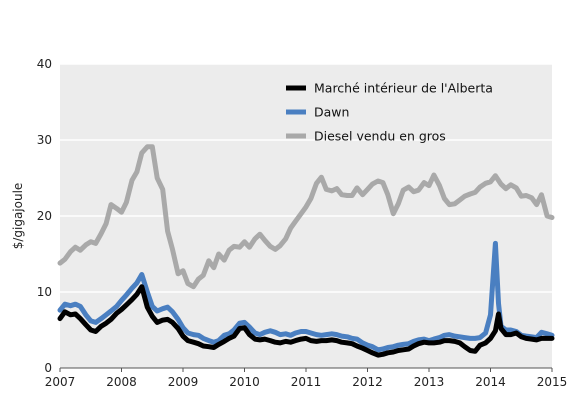 The width and height of the screenshot is (580, 406). What do you see at coordinates (490, 382) in the screenshot?
I see `x-tick-label: 2014` at bounding box center [490, 382].